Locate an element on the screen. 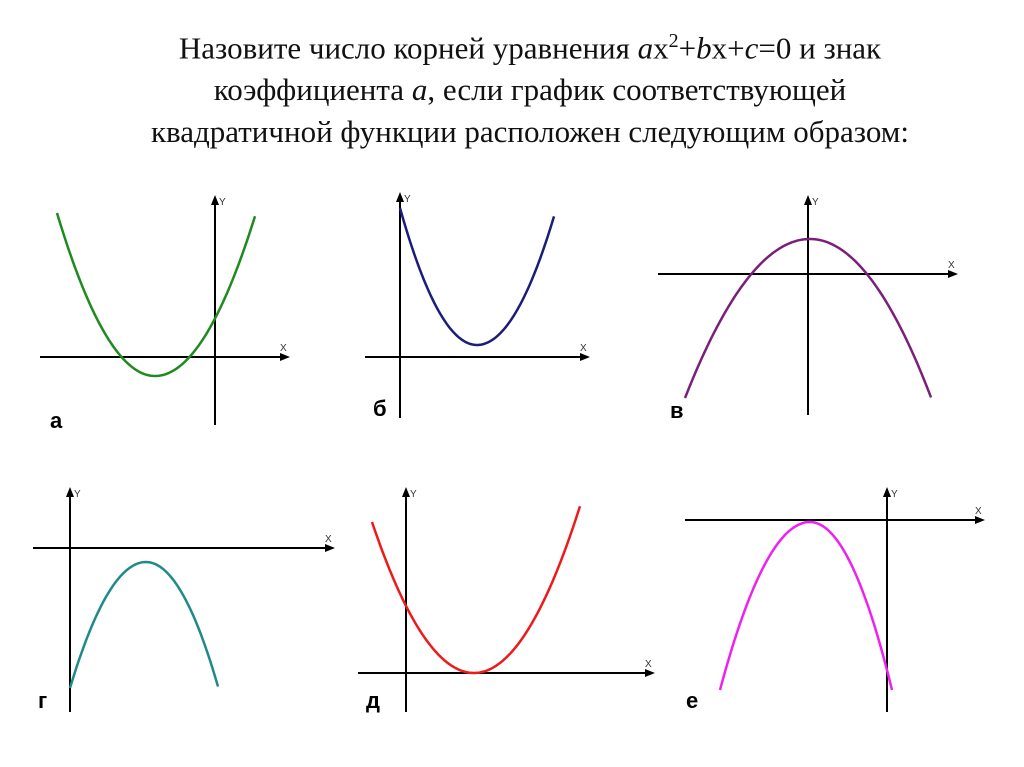 The width and height of the screenshot is (1024, 767). graph-letter: г is located at coordinates (42, 700).